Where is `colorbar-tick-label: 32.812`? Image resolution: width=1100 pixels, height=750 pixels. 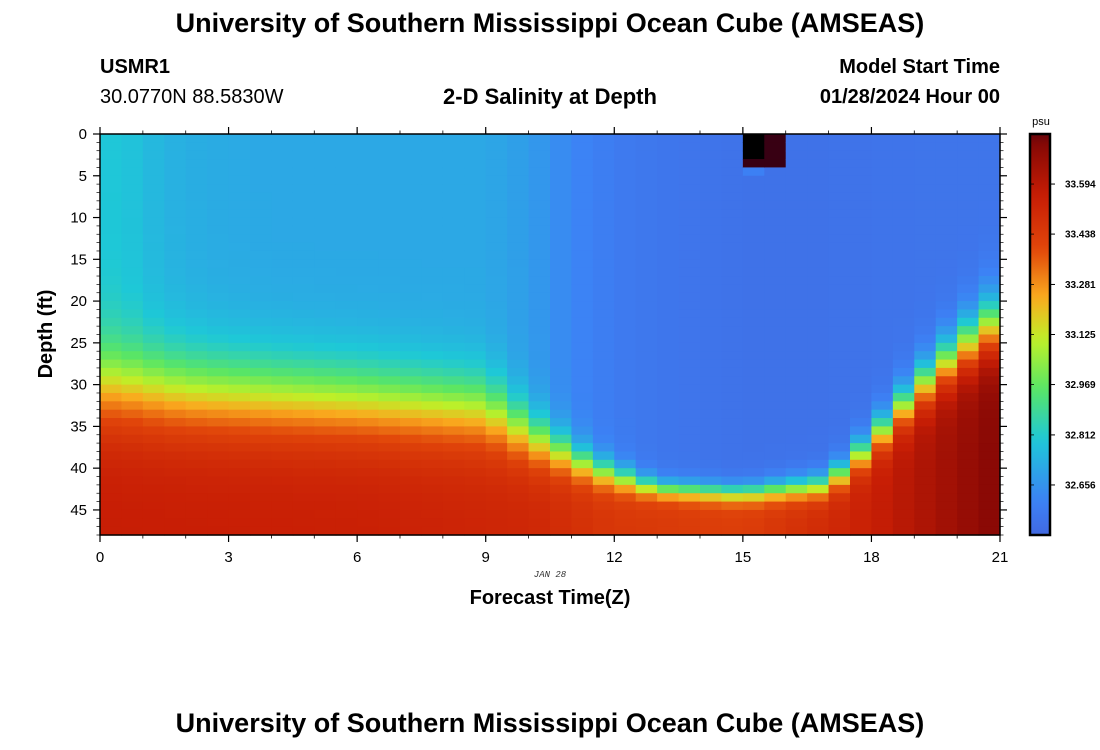
colorbar-tick-label: 32.812 is located at coordinates (1080, 435).